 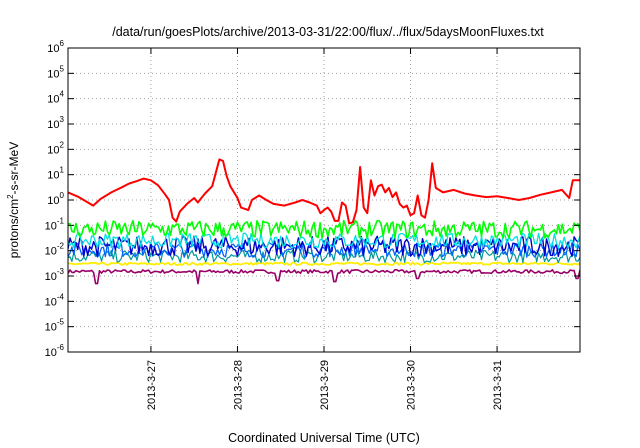 I want to click on y-tick-label: 10¹, so click(x=55, y=174).